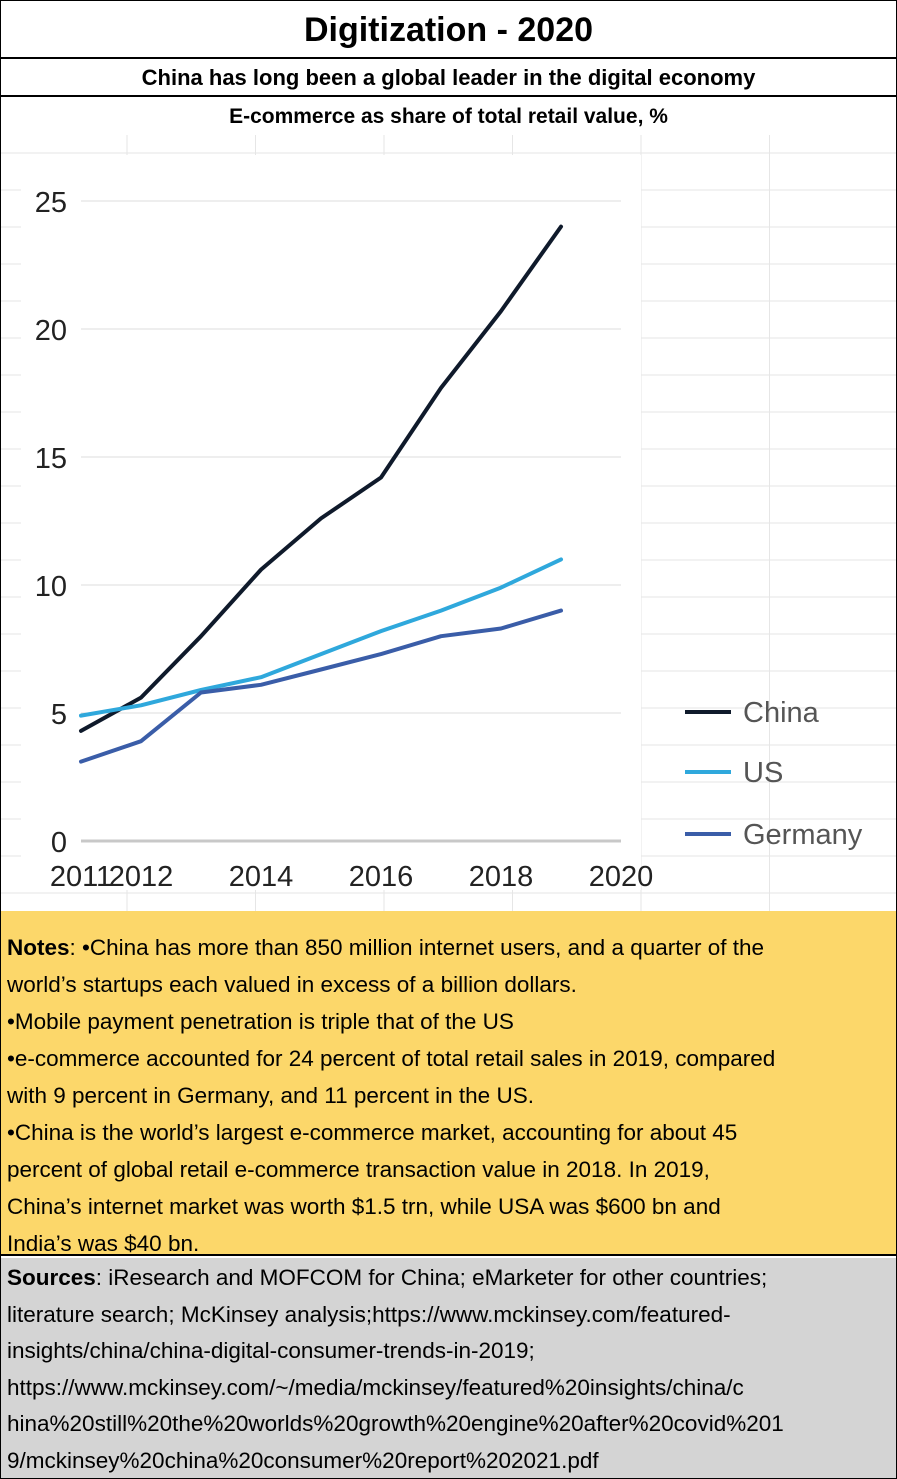 The height and width of the screenshot is (1479, 897). What do you see at coordinates (261, 877) in the screenshot?
I see `x-tick-label: 2014` at bounding box center [261, 877].